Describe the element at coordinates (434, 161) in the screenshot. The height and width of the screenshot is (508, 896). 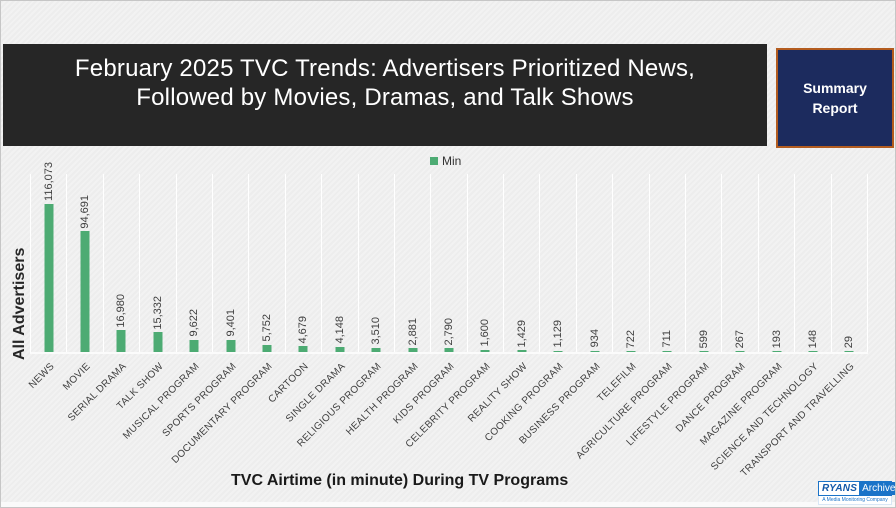
I see `legend-swatch-icon` at that location.